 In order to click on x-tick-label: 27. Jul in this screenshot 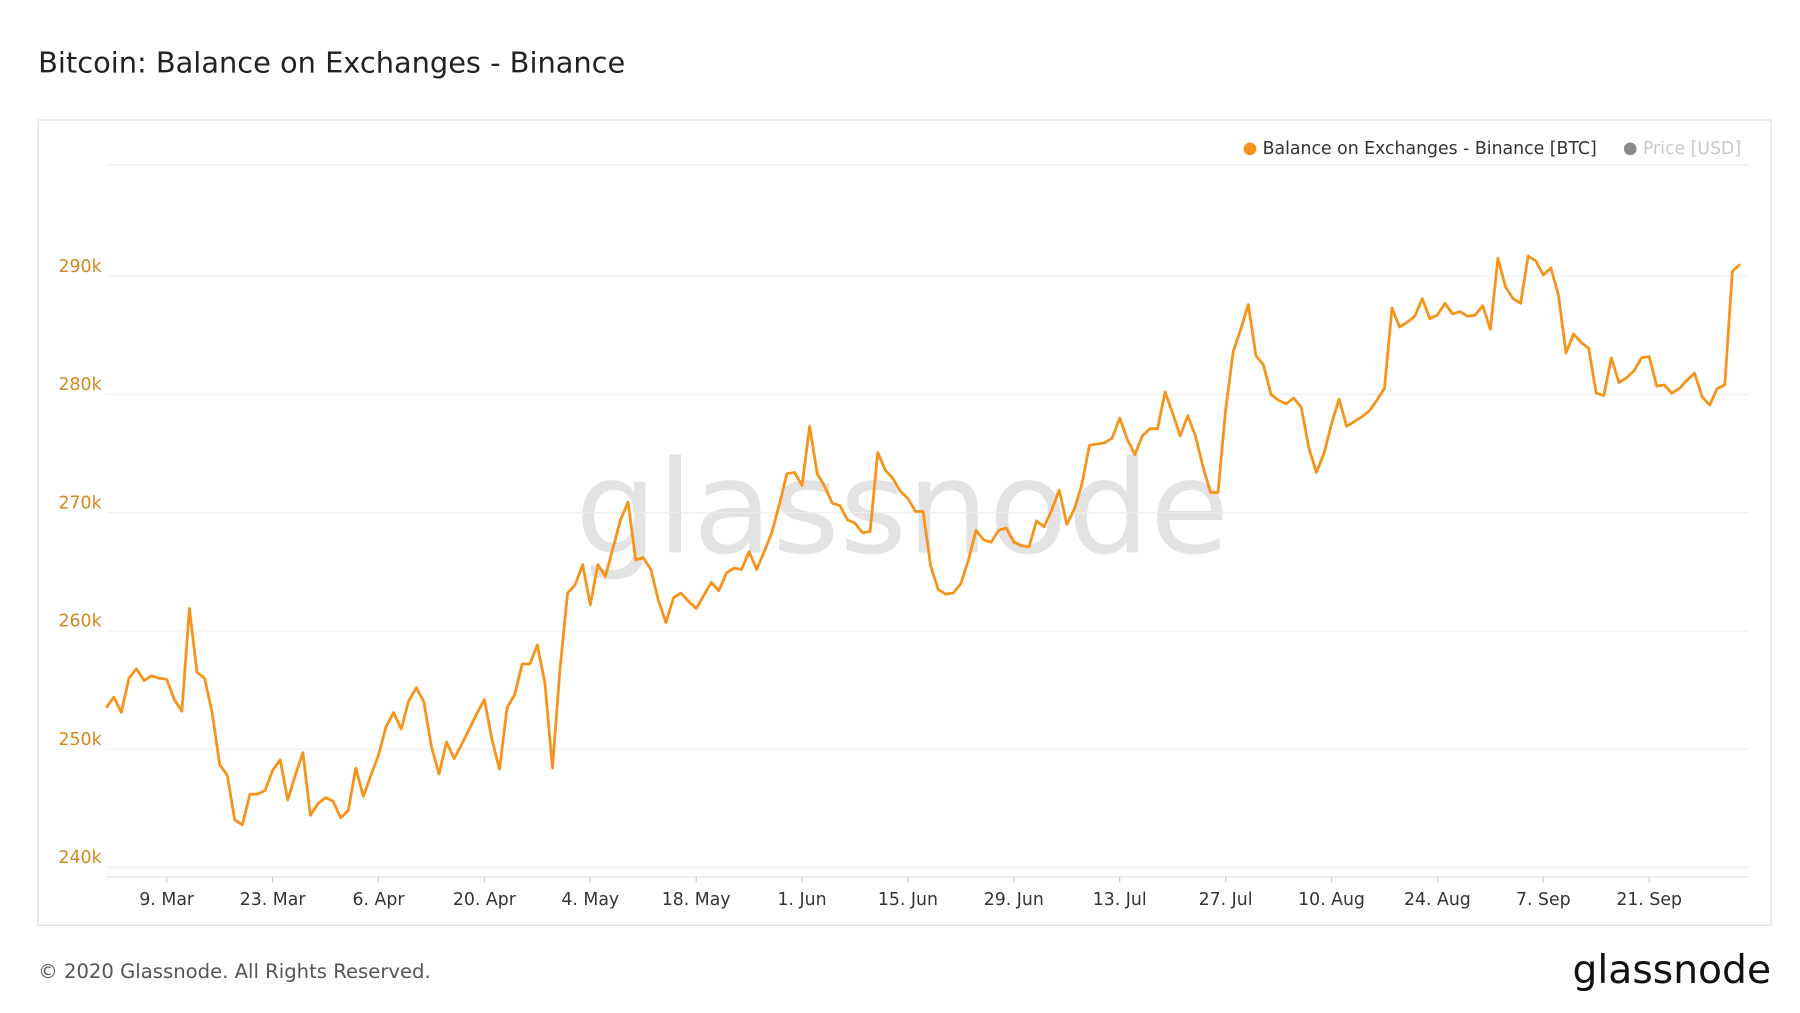, I will do `click(1226, 900)`.